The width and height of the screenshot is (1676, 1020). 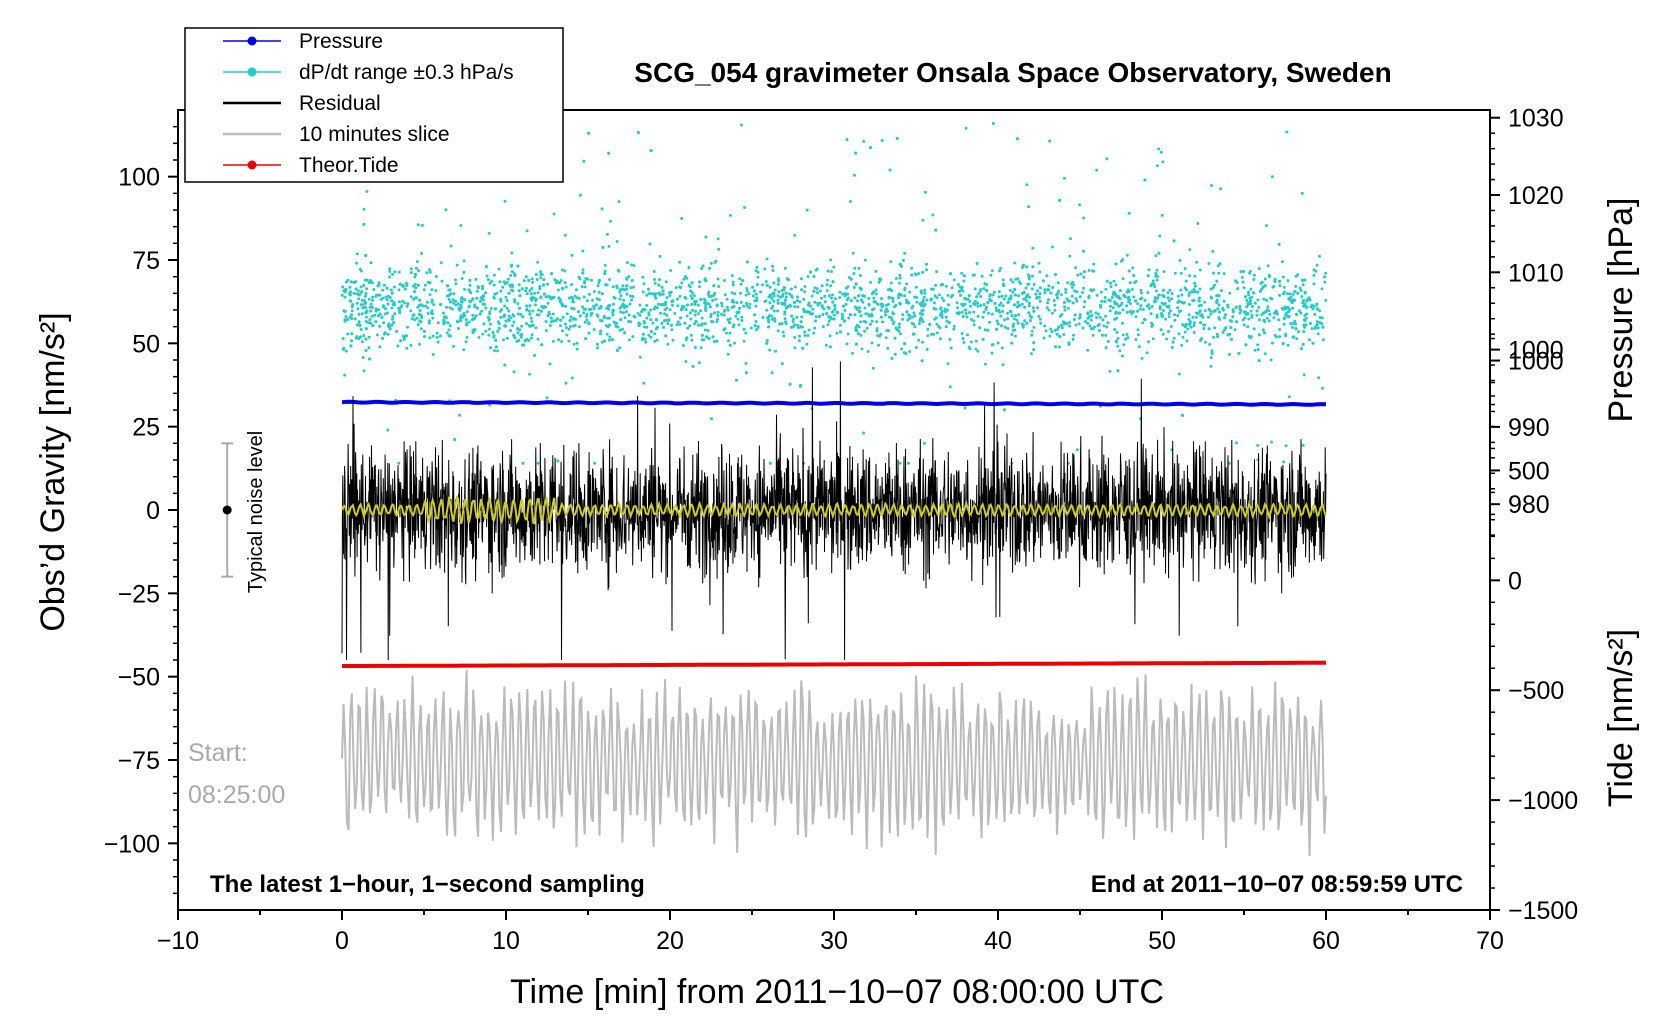 What do you see at coordinates (311, 165) in the screenshot?
I see `legend-item: Theor.Tide` at bounding box center [311, 165].